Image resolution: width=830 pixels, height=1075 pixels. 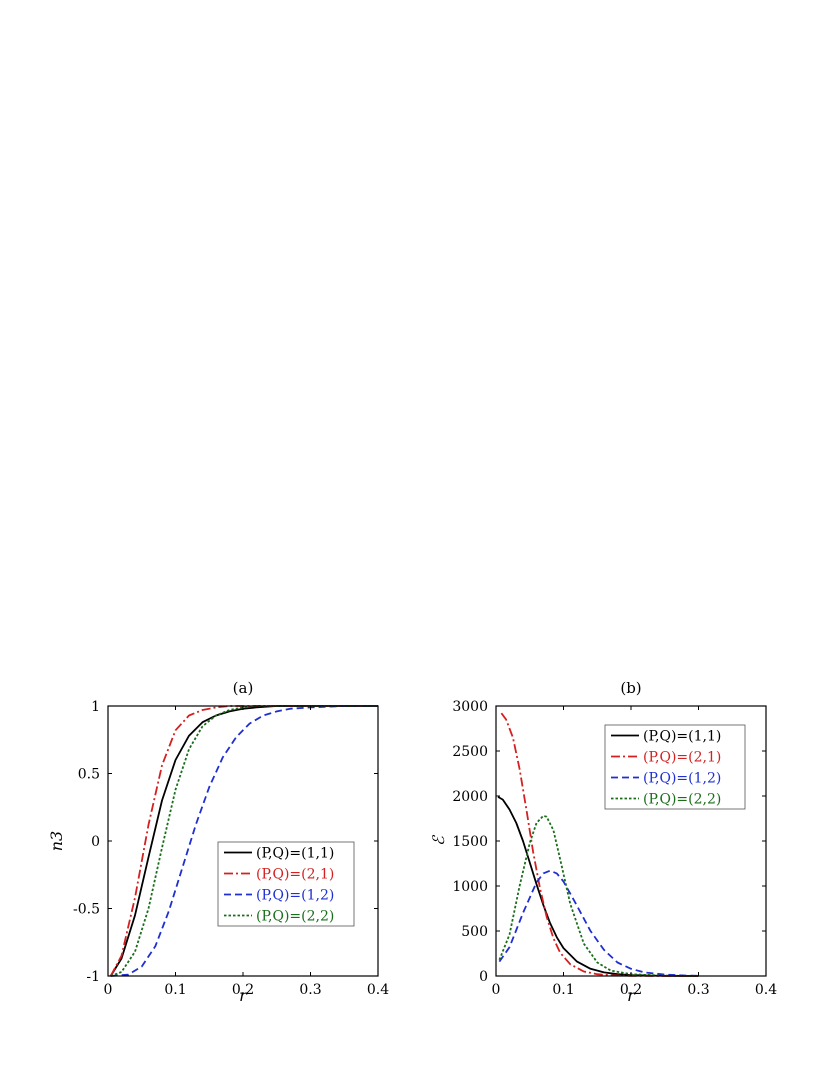 What do you see at coordinates (470, 887) in the screenshot?
I see `y-tick-label: 1000` at bounding box center [470, 887].